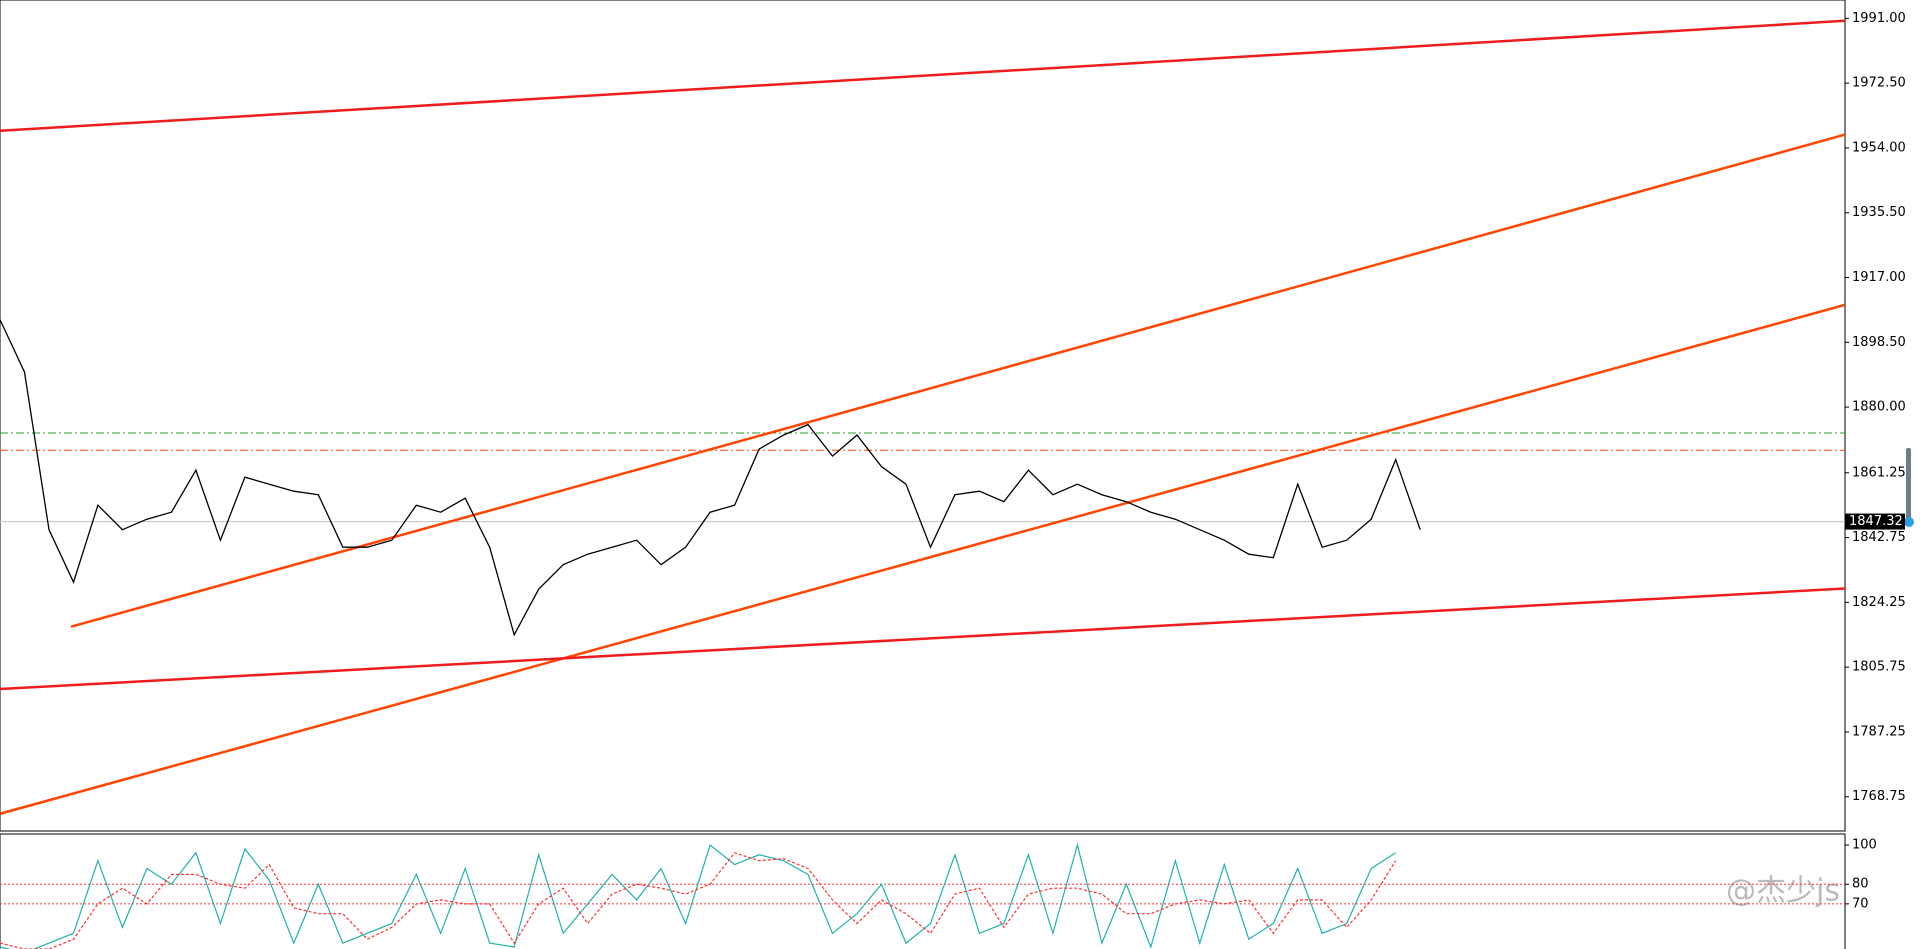  What do you see at coordinates (1879, 212) in the screenshot?
I see `y-tick-label: 1935.50` at bounding box center [1879, 212].